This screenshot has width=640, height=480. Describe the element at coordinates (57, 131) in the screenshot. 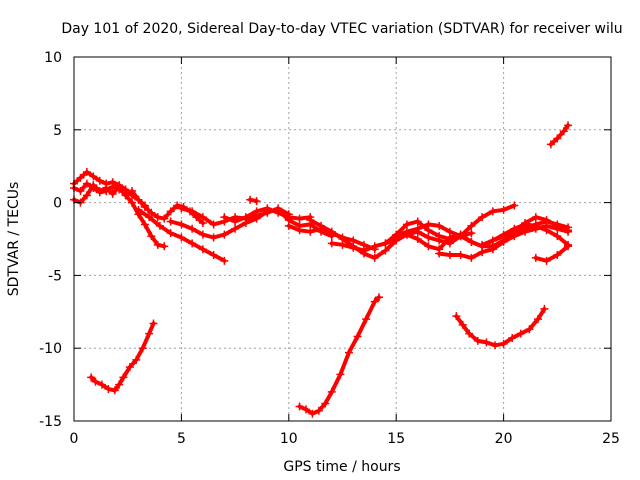

I see `y-tick-label: 5` at that location.